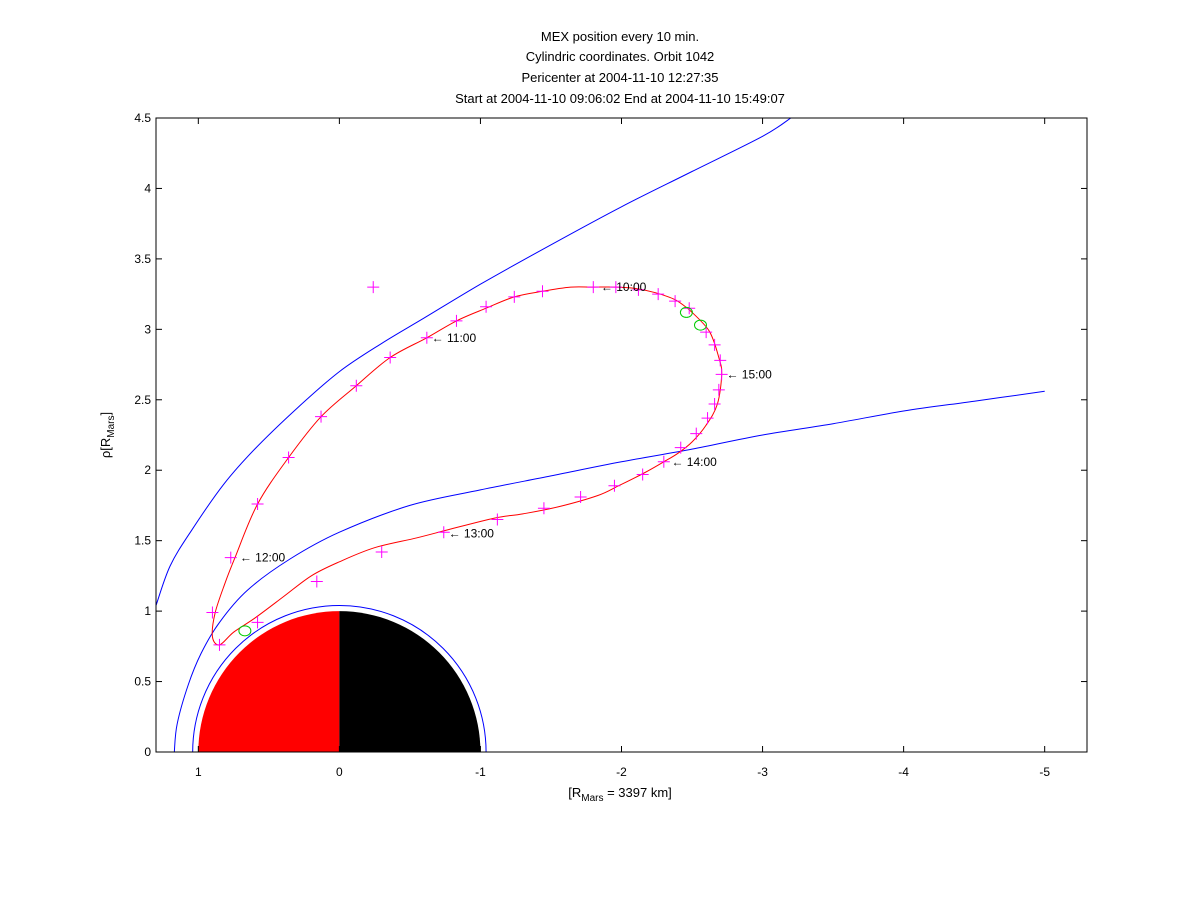 The height and width of the screenshot is (901, 1200). Describe the element at coordinates (147, 188) in the screenshot. I see `y-tick-label: 4` at that location.